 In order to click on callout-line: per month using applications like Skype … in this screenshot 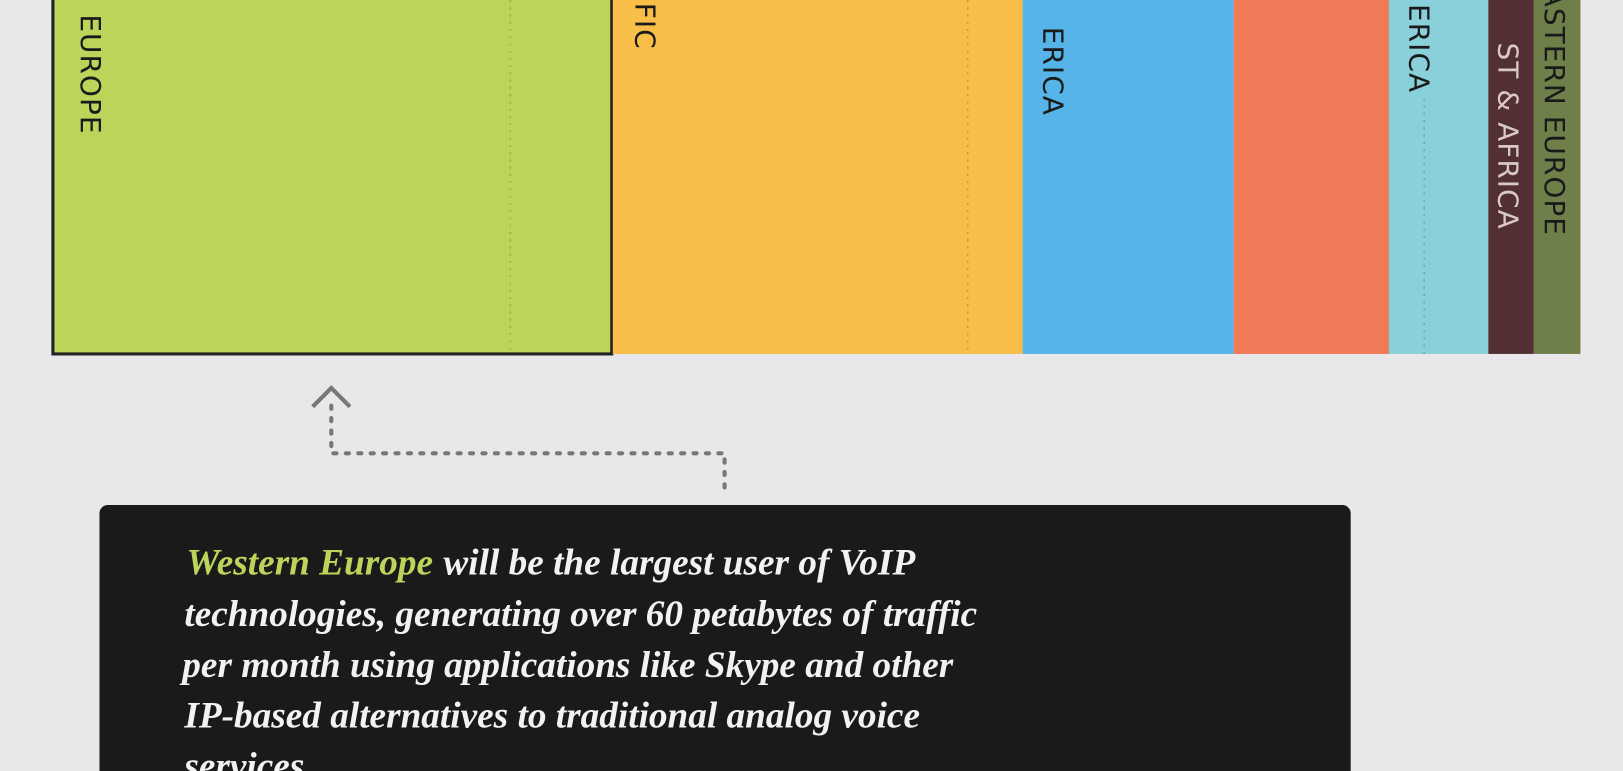, I will do `click(566, 665)`.